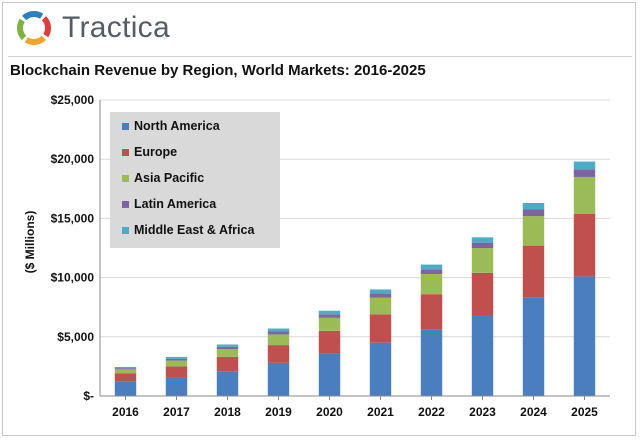 The width and height of the screenshot is (640, 440). I want to click on brand-logo: Tractica, so click(92, 28).